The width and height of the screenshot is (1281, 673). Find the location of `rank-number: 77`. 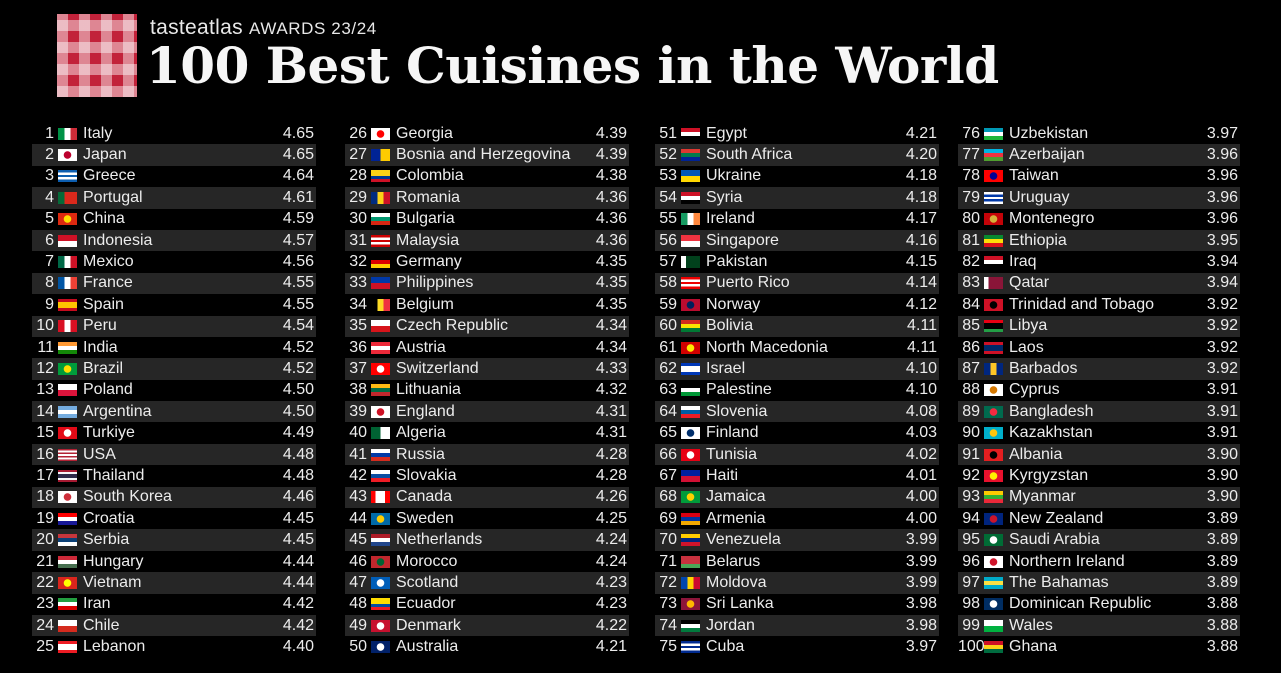

rank-number: 77 is located at coordinates (971, 155).